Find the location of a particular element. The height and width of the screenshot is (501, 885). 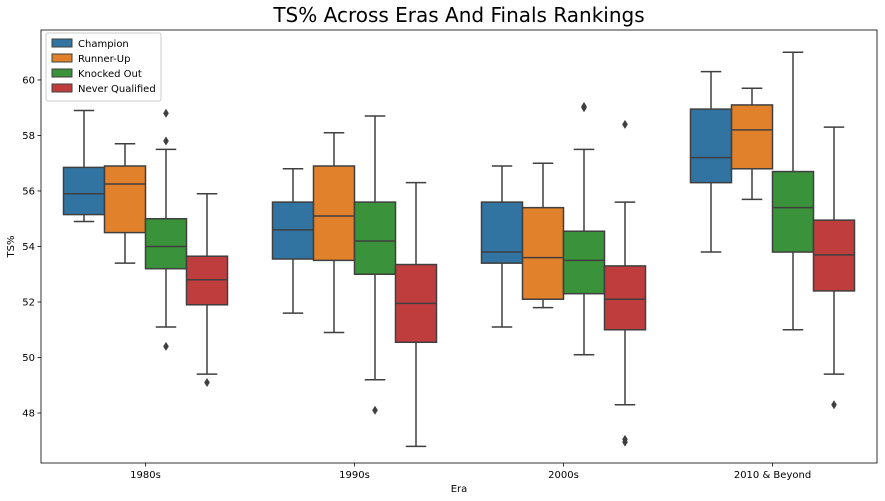

y-axis-label: TS% is located at coordinates (11, 247).